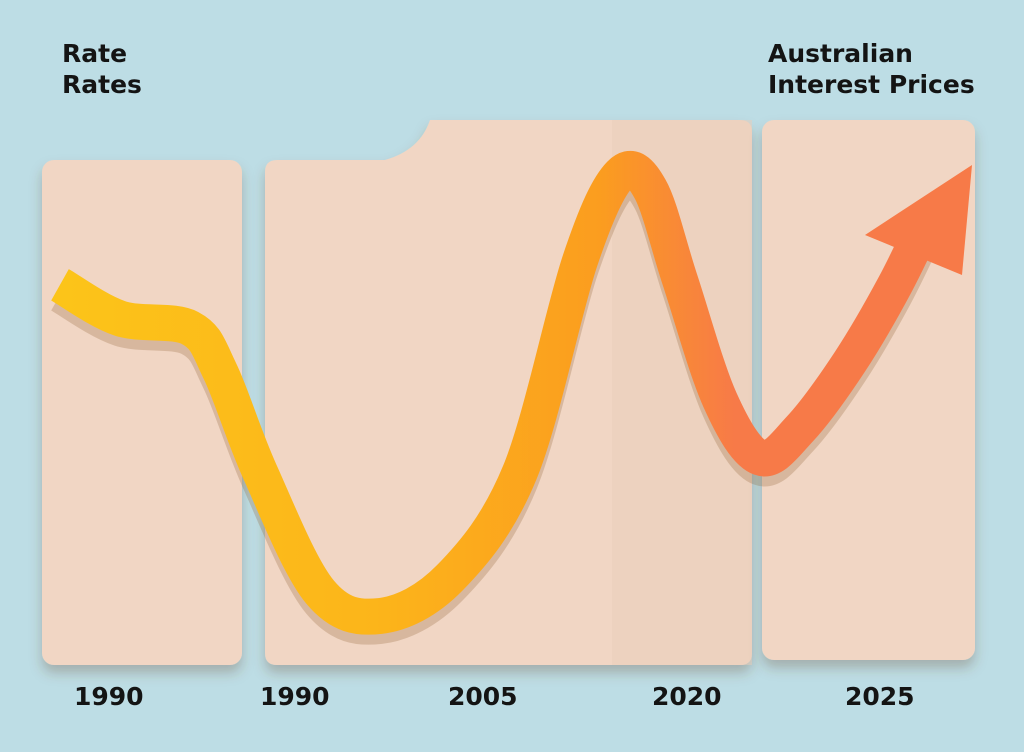 The height and width of the screenshot is (752, 1024). What do you see at coordinates (871, 69) in the screenshot?
I see `title-right: Australian Interest Prices` at bounding box center [871, 69].